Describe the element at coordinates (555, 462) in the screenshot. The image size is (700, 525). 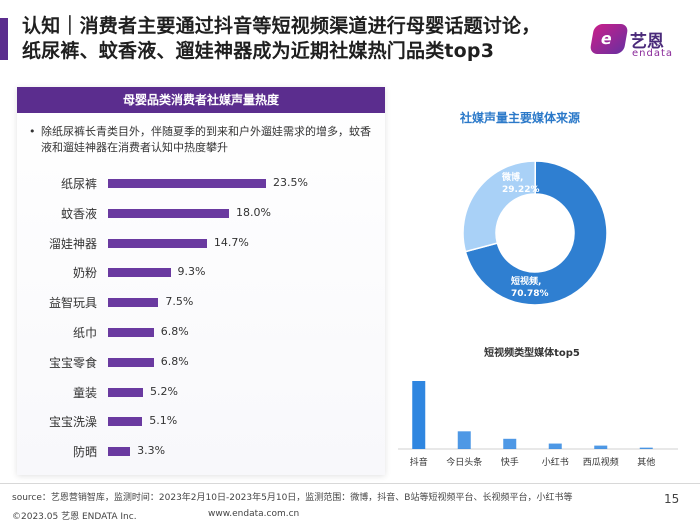
I see `media-tick-label: 小红书` at that location.